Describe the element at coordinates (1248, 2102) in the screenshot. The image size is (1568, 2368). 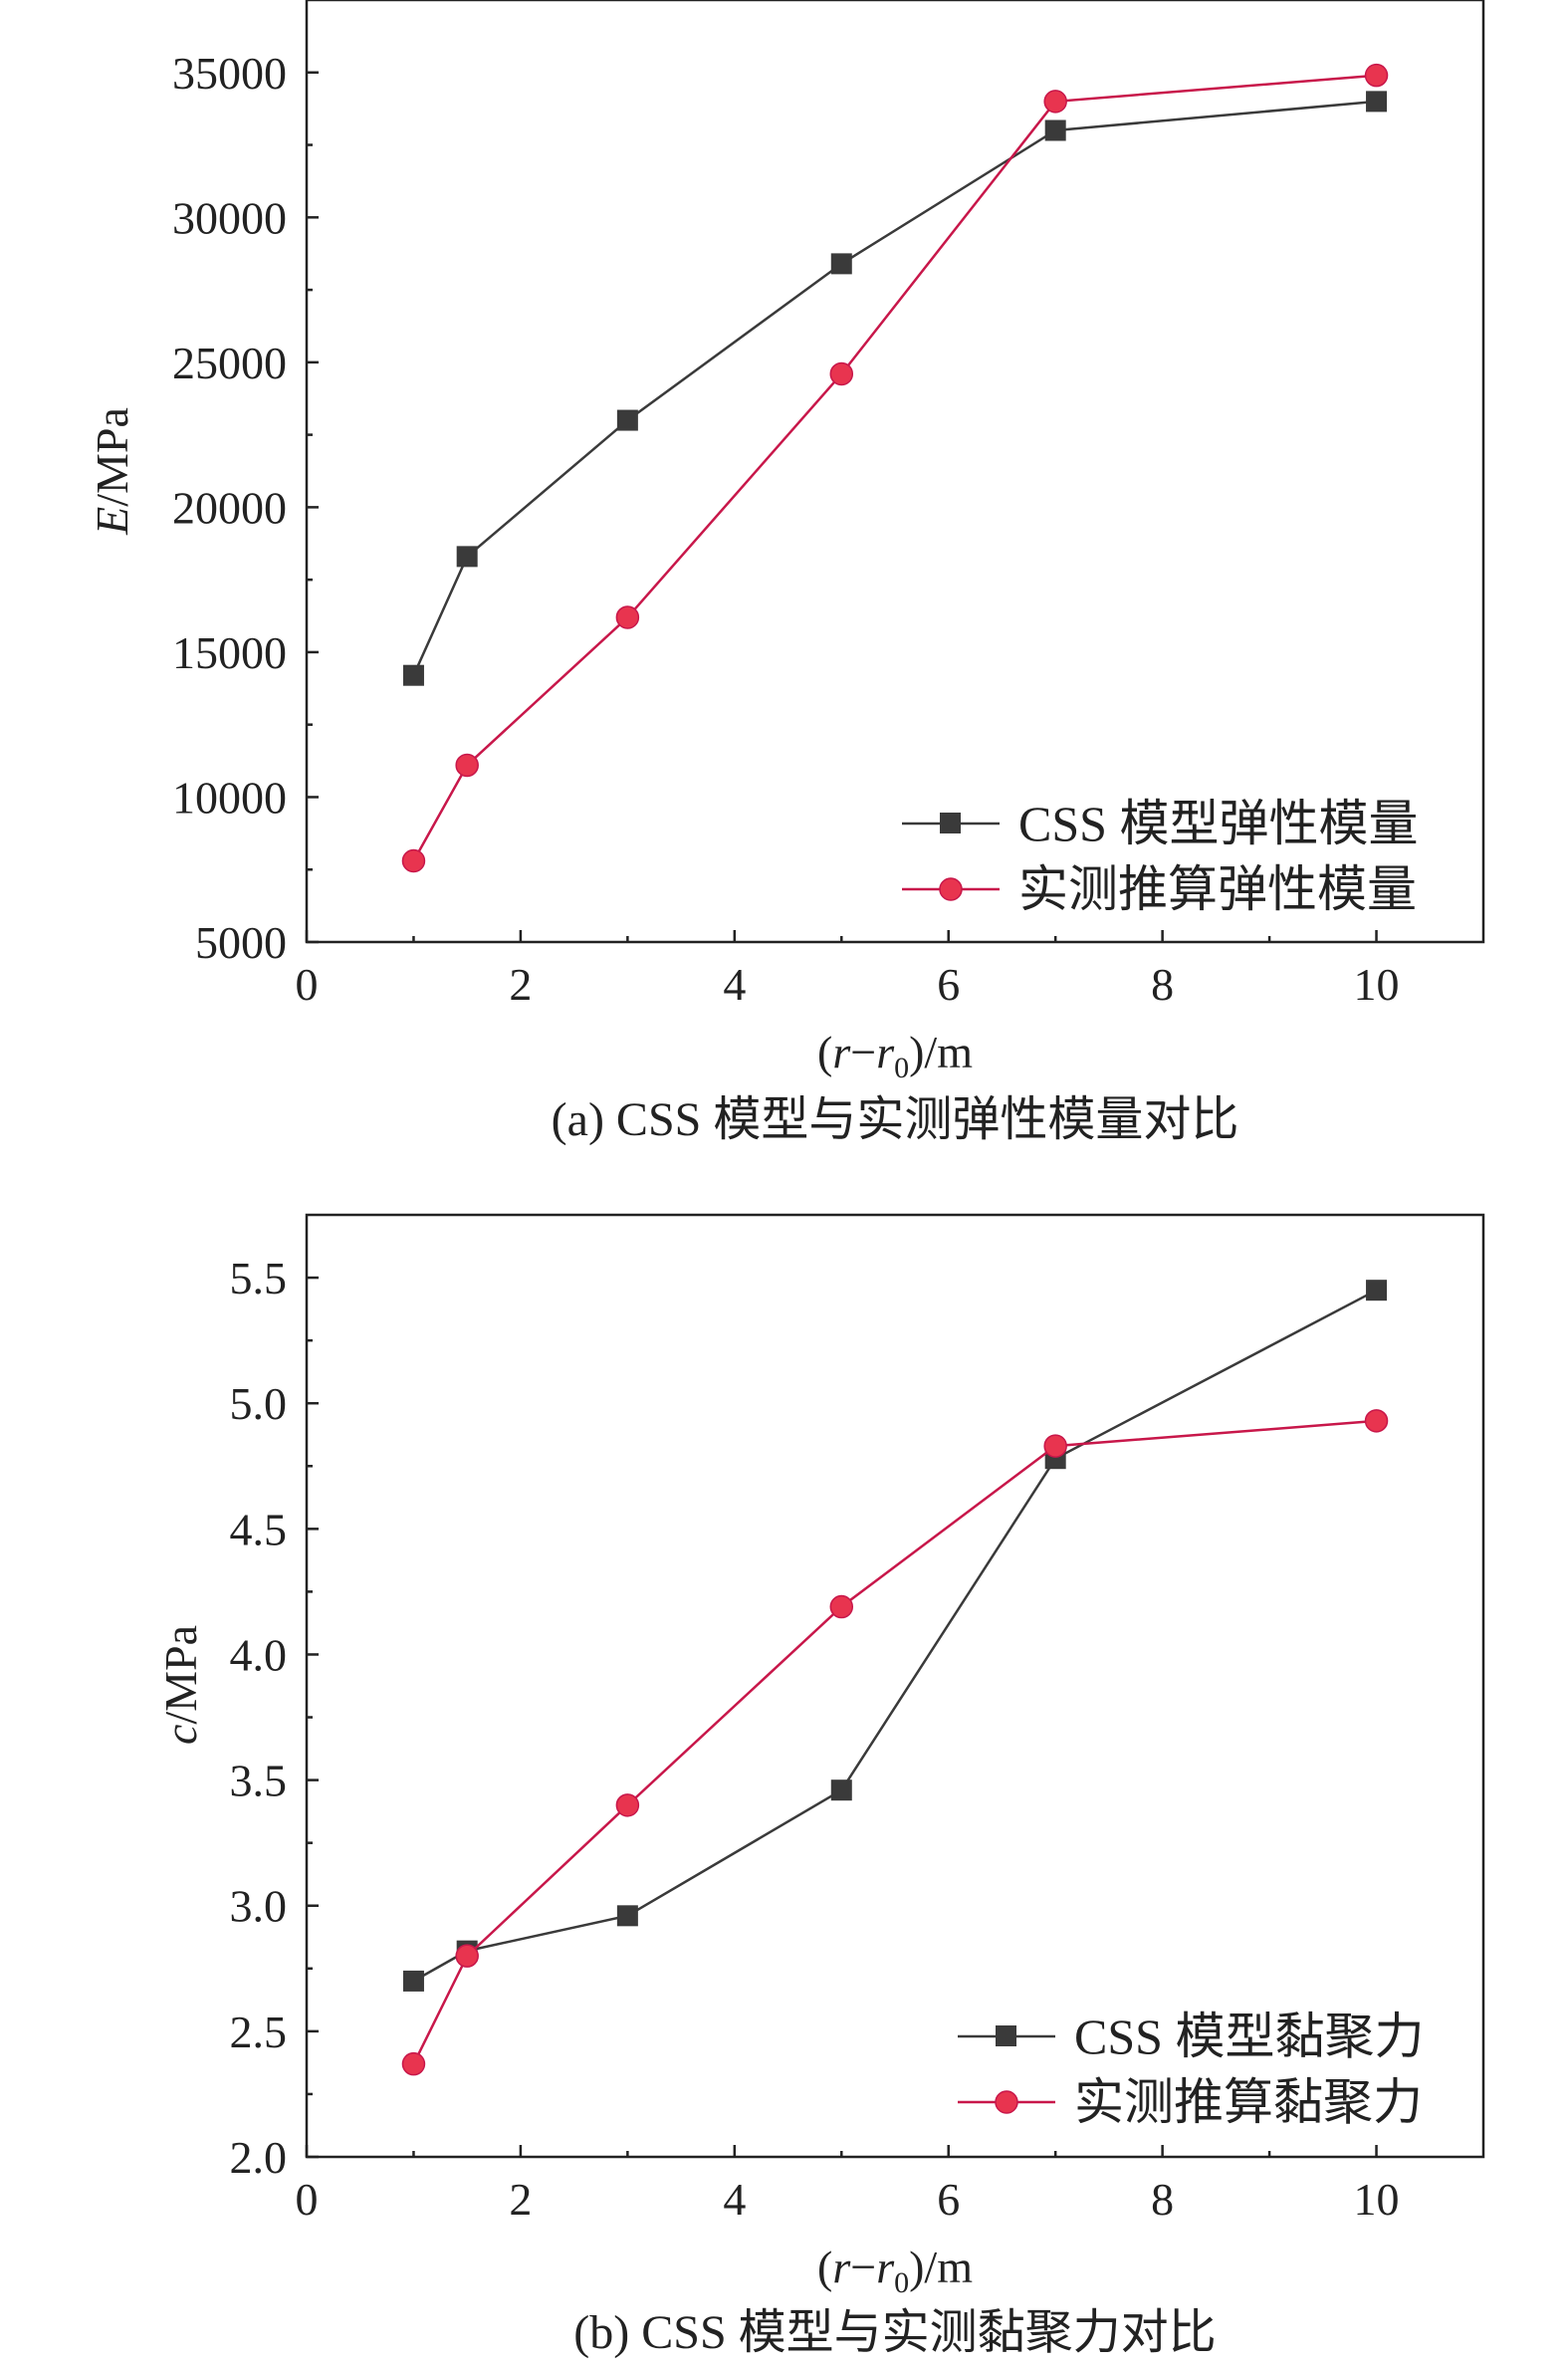
I see `chart-b-legend-label-measured: 实测推算黏聚力` at that location.